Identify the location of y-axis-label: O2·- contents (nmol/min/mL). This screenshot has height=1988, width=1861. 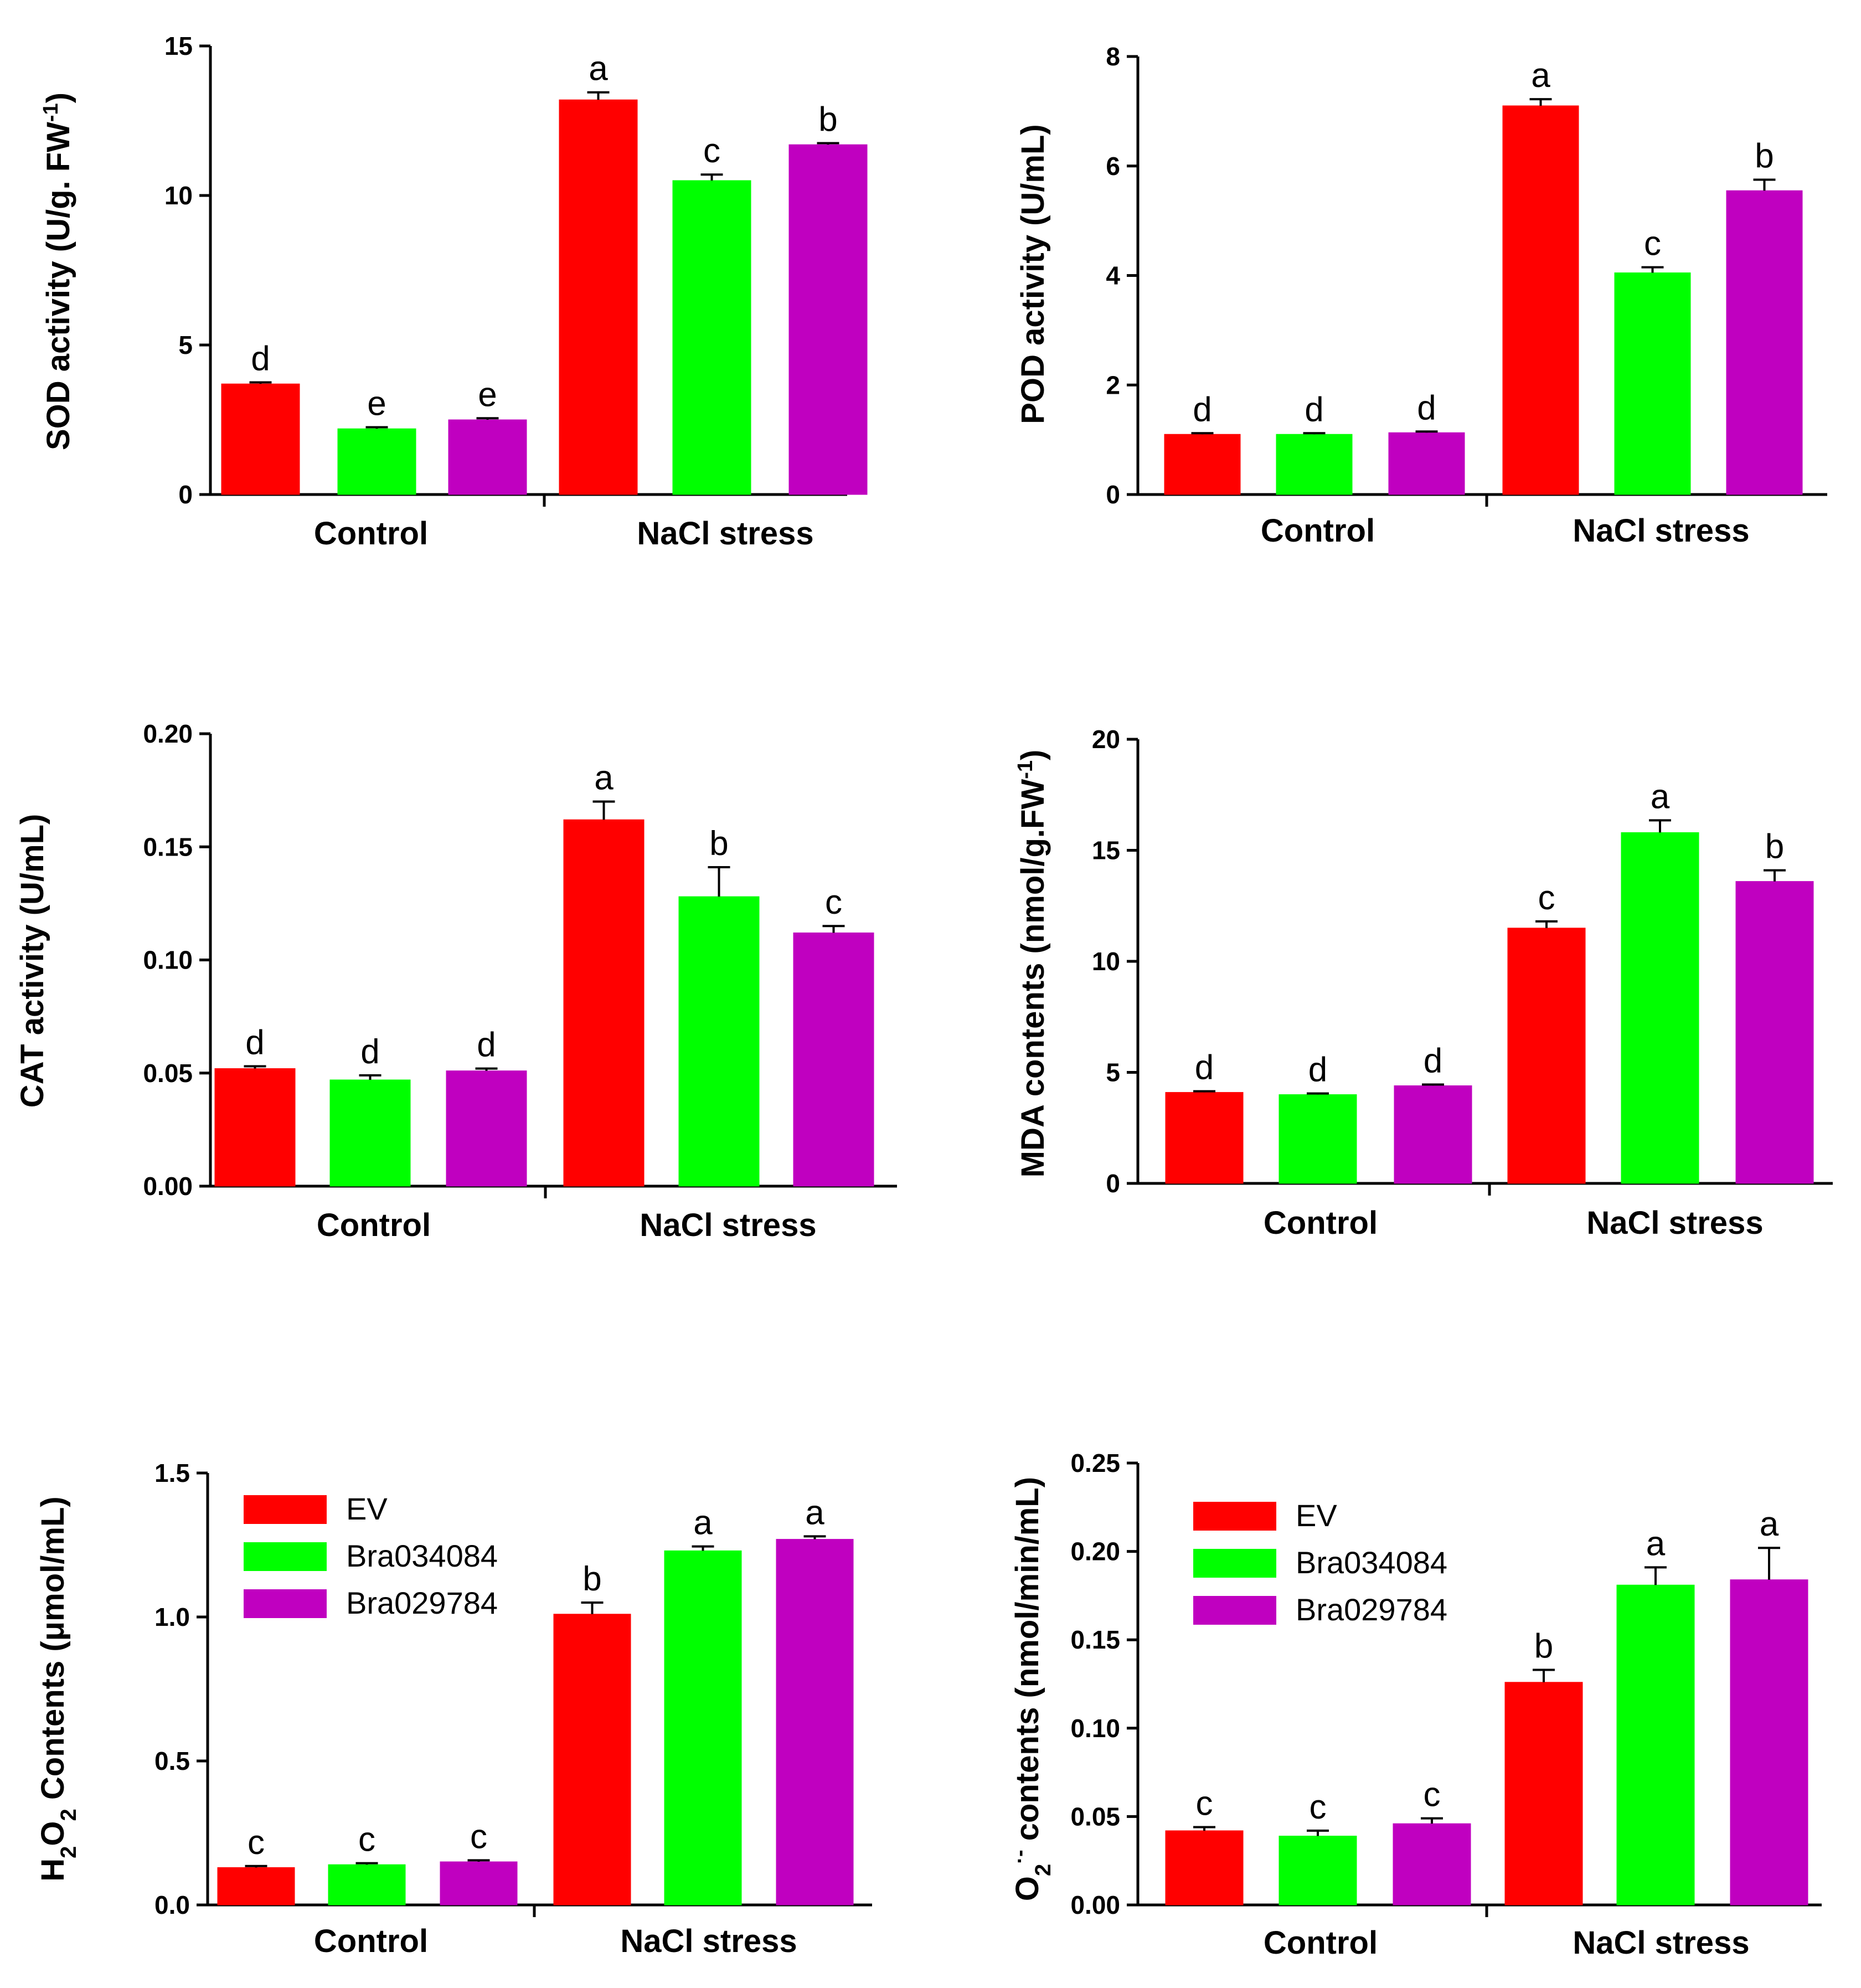
(1031, 1689).